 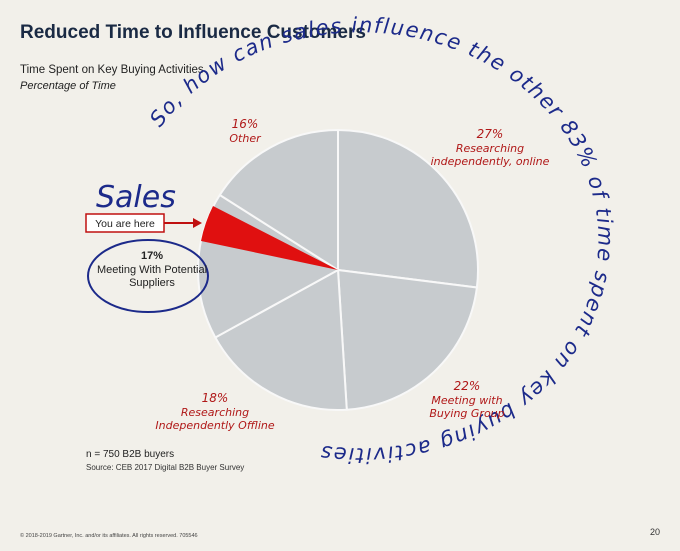 I want to click on hand-circle, so click(x=148, y=276).